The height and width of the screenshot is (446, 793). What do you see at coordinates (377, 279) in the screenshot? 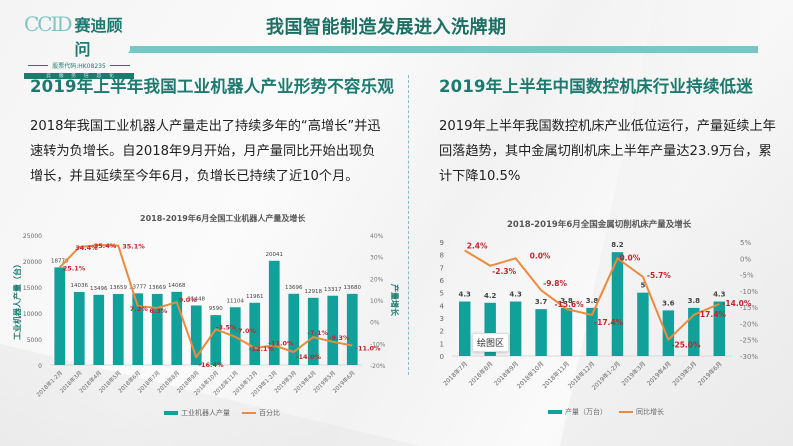
I see `y2-tick-label: 20%` at bounding box center [377, 279].